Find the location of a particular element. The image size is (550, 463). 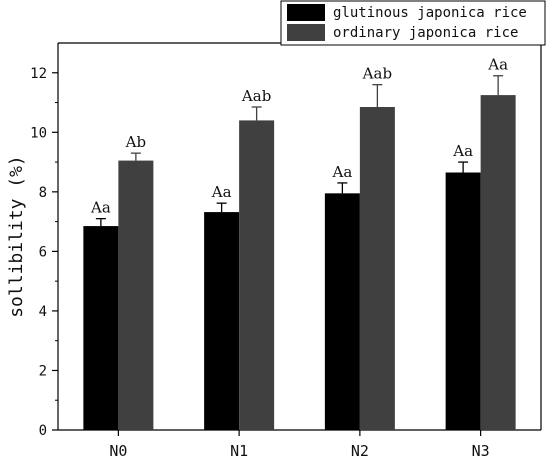

y-tick-label: 6 is located at coordinates (43, 252).